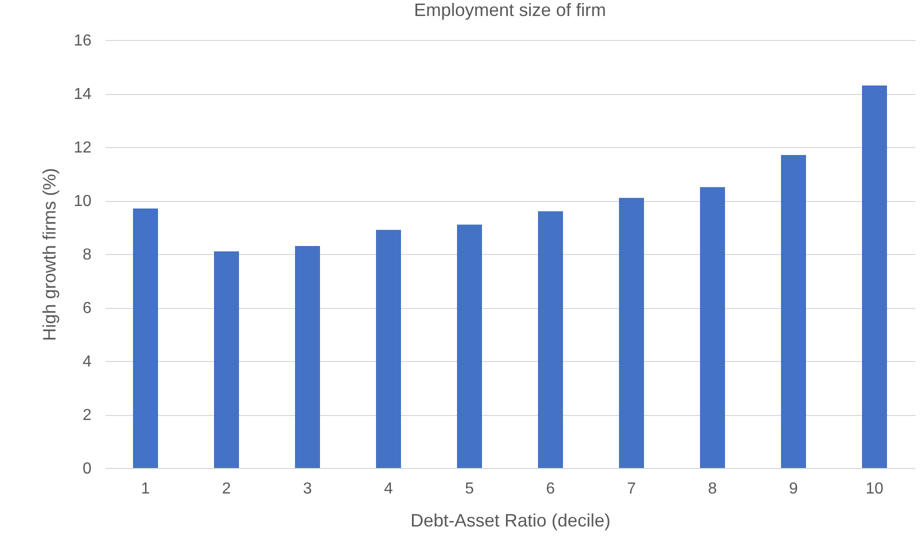  Describe the element at coordinates (87, 255) in the screenshot. I see `y-tick-label: 8` at that location.